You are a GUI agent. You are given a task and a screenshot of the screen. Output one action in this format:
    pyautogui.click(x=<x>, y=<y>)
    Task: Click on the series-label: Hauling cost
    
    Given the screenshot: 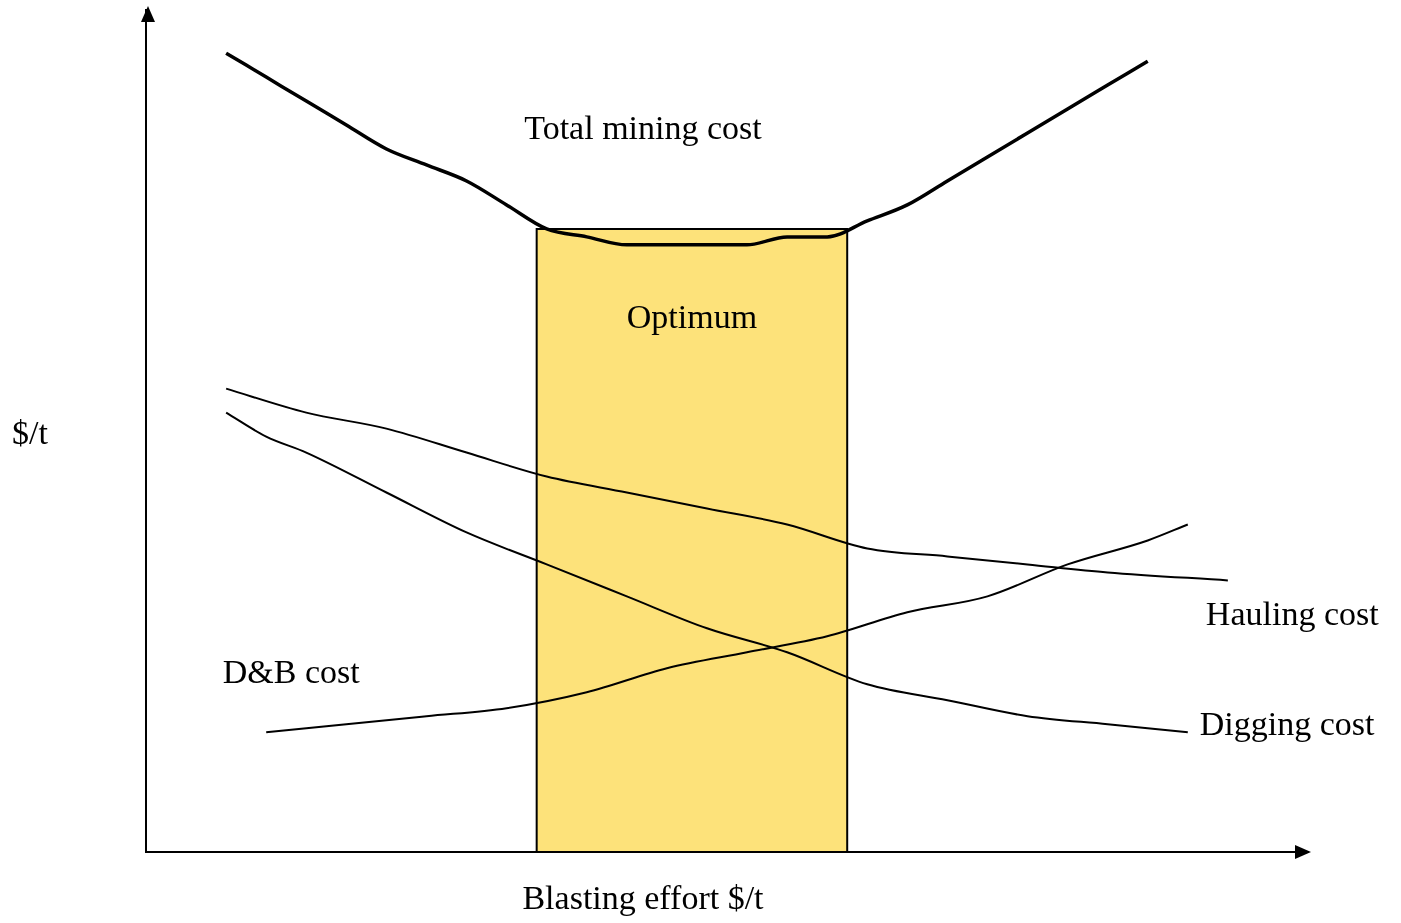 What is the action you would take?
    pyautogui.click(x=1292, y=614)
    